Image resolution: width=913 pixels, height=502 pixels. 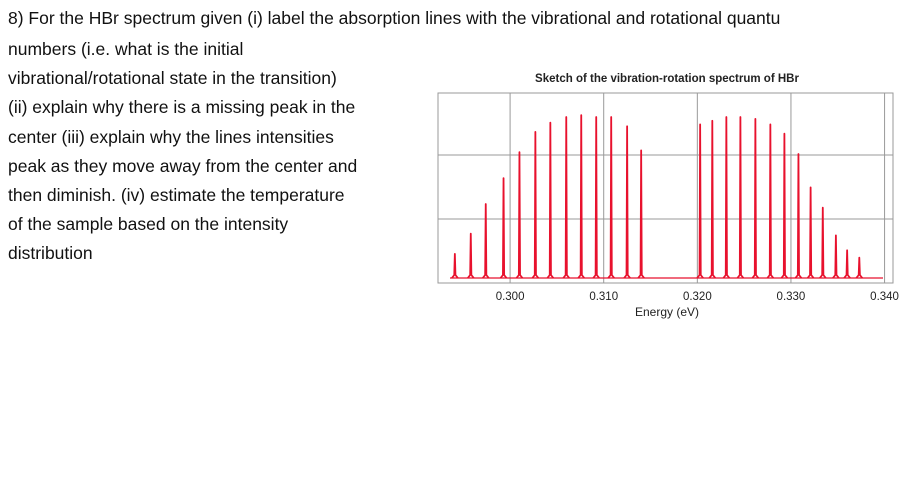 I want to click on x-tick-label: 0.300, so click(x=510, y=297).